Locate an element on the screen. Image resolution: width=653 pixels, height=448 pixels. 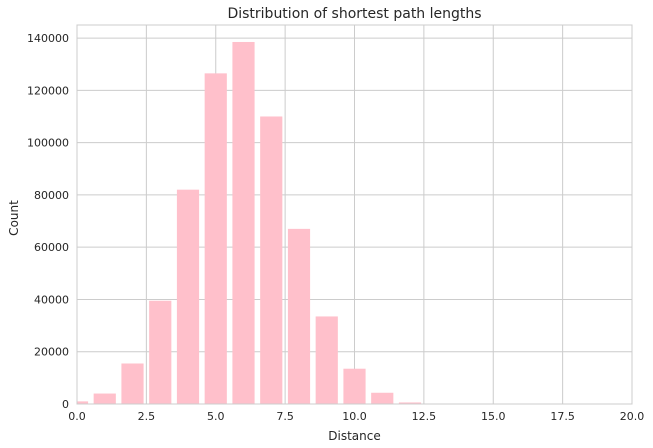
chart-title: Distribution of shortest path lengths is located at coordinates (354, 14).